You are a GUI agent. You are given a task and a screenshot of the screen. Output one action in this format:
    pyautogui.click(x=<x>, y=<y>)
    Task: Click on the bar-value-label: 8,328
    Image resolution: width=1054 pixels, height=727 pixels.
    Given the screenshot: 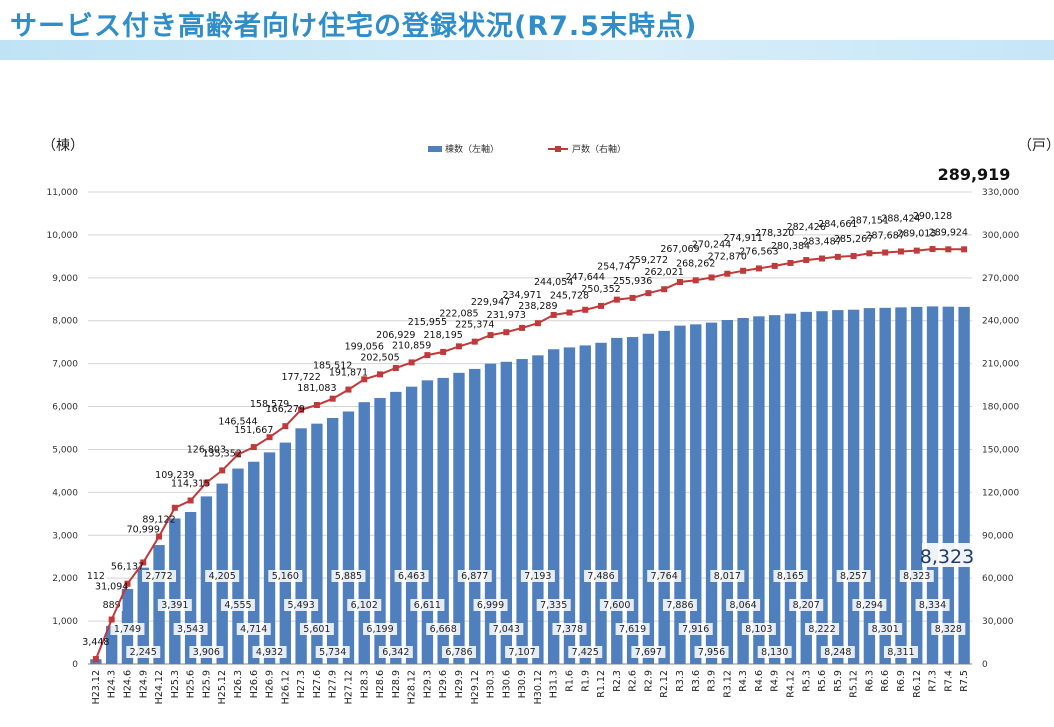 What is the action you would take?
    pyautogui.click(x=948, y=629)
    